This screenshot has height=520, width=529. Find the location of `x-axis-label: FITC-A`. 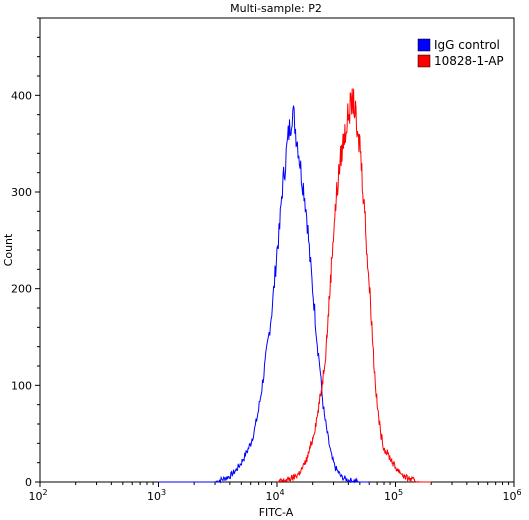

x-axis-label: FITC-A is located at coordinates (276, 512).